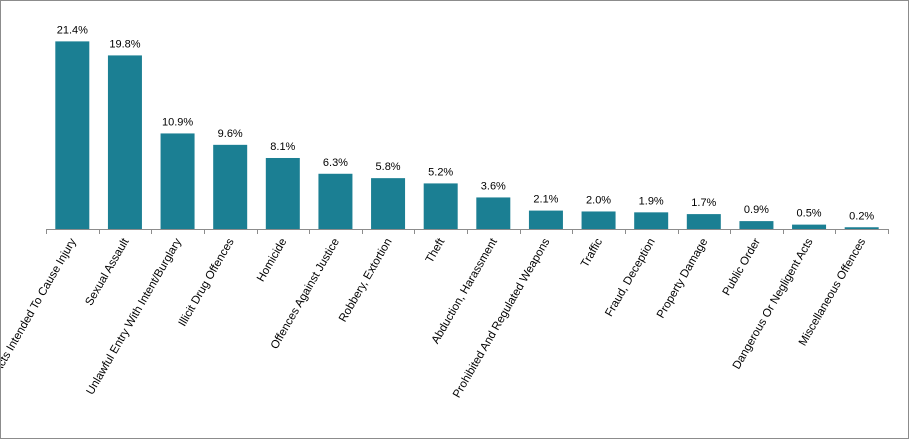 This screenshot has height=440, width=909. Describe the element at coordinates (230, 134) in the screenshot. I see `data-label: 9.6%` at that location.